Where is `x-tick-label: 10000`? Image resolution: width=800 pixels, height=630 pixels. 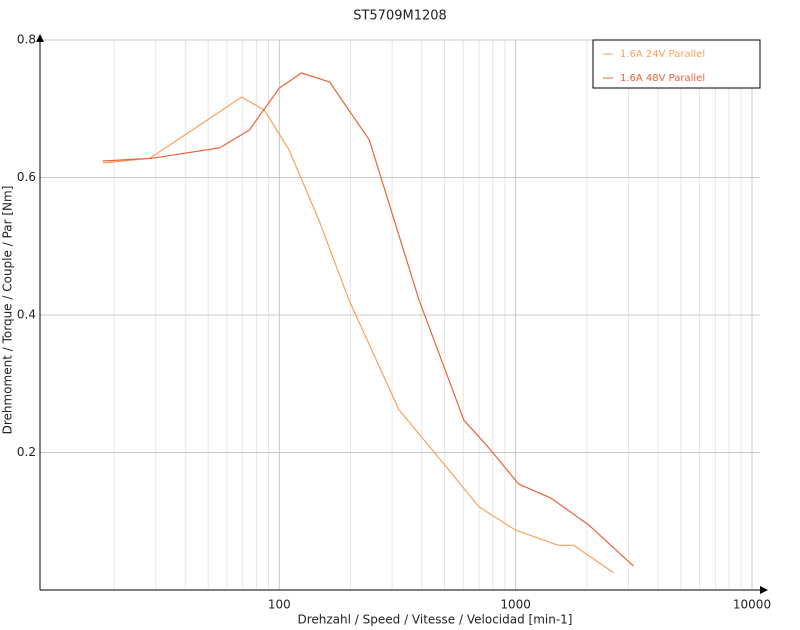
x-tick-label: 10000 is located at coordinates (752, 605).